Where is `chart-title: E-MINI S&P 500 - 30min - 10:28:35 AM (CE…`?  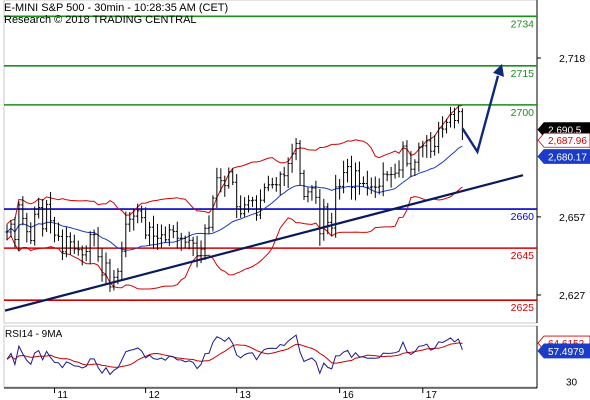
chart-title: E-MINI S&P 500 - 30min - 10:28:35 AM (CE… is located at coordinates (116, 8).